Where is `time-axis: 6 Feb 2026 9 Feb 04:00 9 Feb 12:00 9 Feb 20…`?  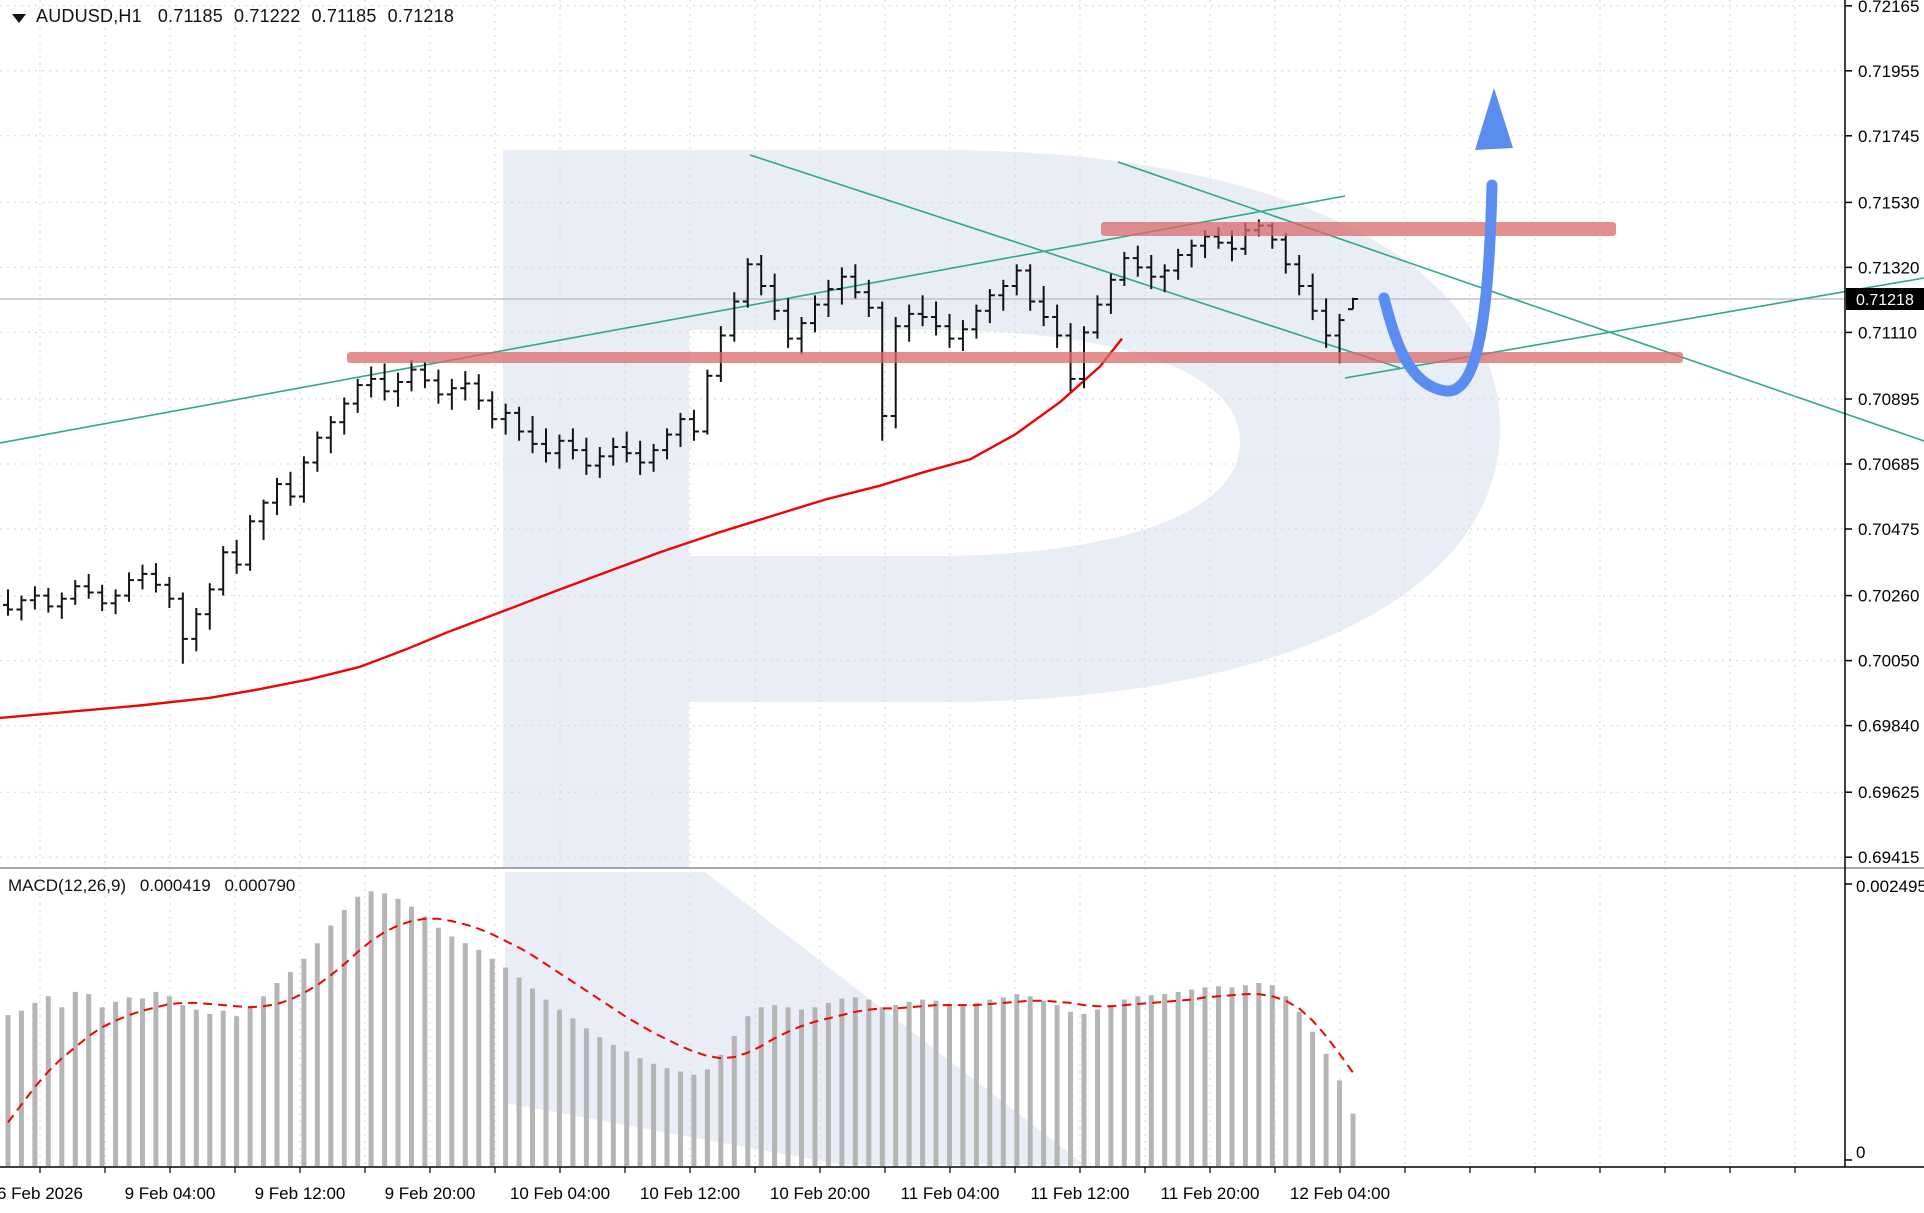 time-axis: 6 Feb 2026 9 Feb 04:00 9 Feb 12:00 9 Feb 20… is located at coordinates (962, 1184).